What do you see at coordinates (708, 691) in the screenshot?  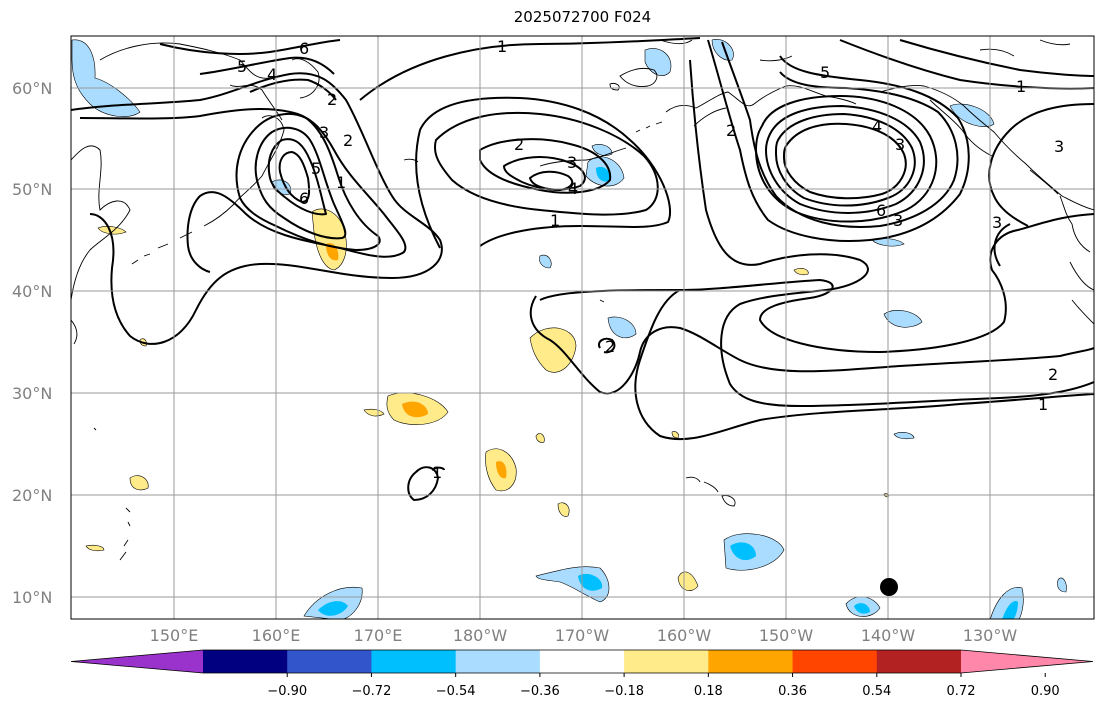 I see `colorbar-tick-label: 0.18` at bounding box center [708, 691].